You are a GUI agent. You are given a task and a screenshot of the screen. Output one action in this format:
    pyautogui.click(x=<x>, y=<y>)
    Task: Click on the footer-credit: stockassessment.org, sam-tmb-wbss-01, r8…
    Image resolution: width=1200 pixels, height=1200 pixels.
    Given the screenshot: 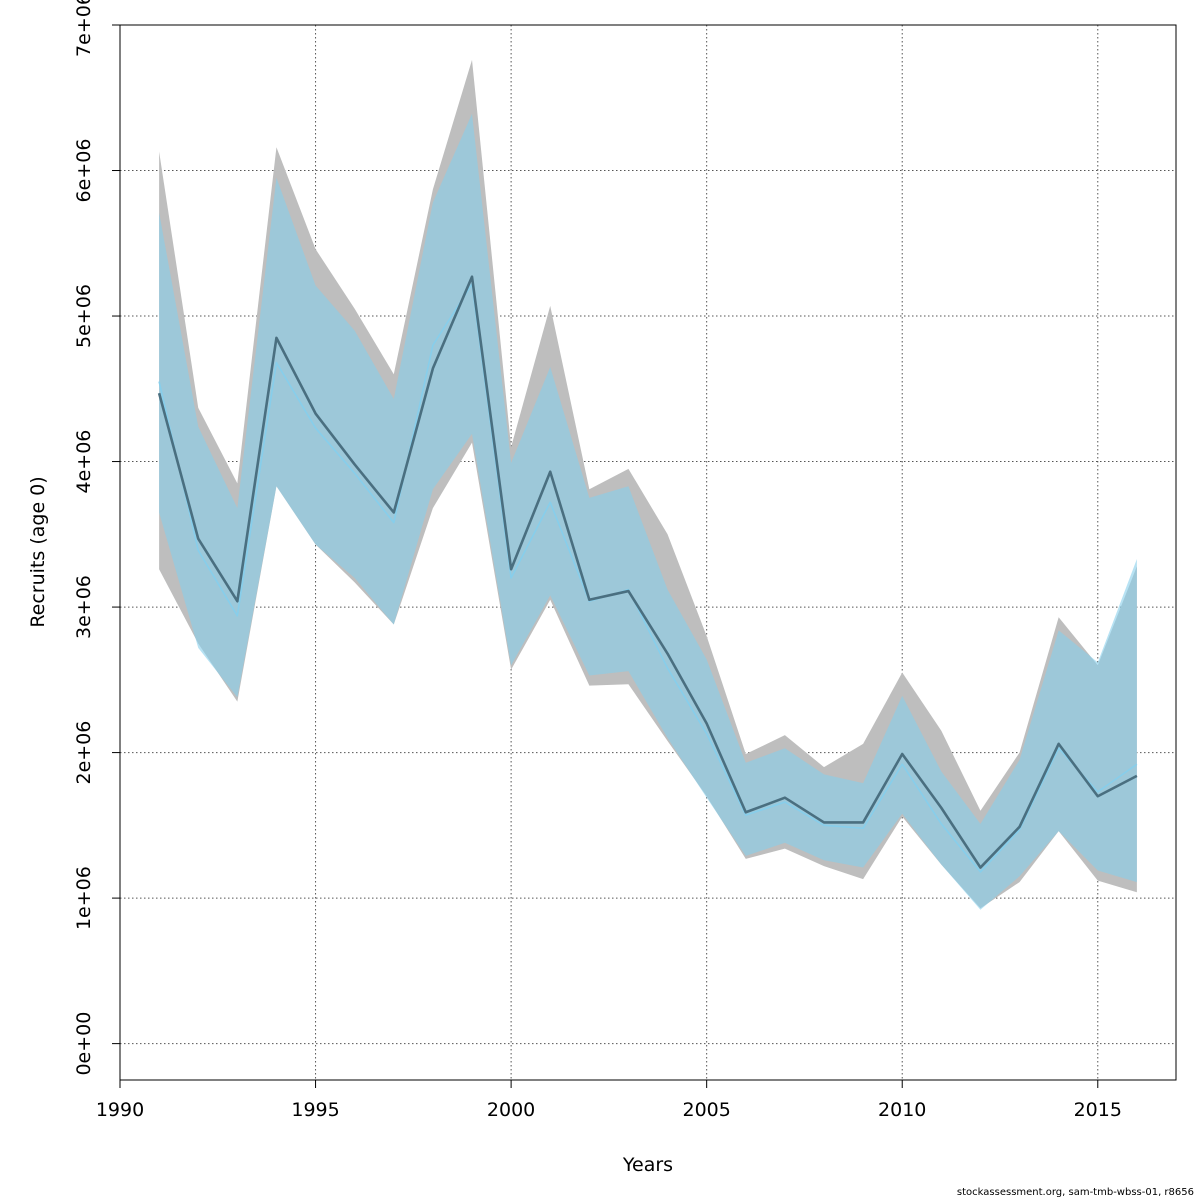 What is the action you would take?
    pyautogui.click(x=1075, y=1192)
    